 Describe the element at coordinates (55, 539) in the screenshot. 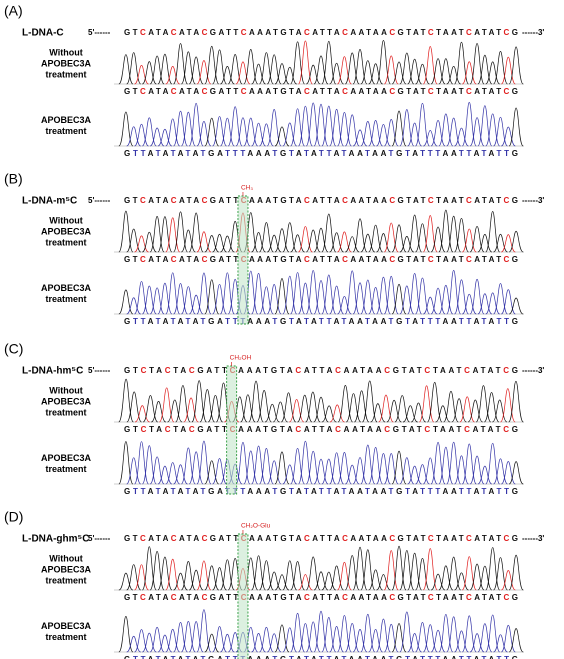

I see `sample-name: L-DNA-ghm⁵C` at that location.